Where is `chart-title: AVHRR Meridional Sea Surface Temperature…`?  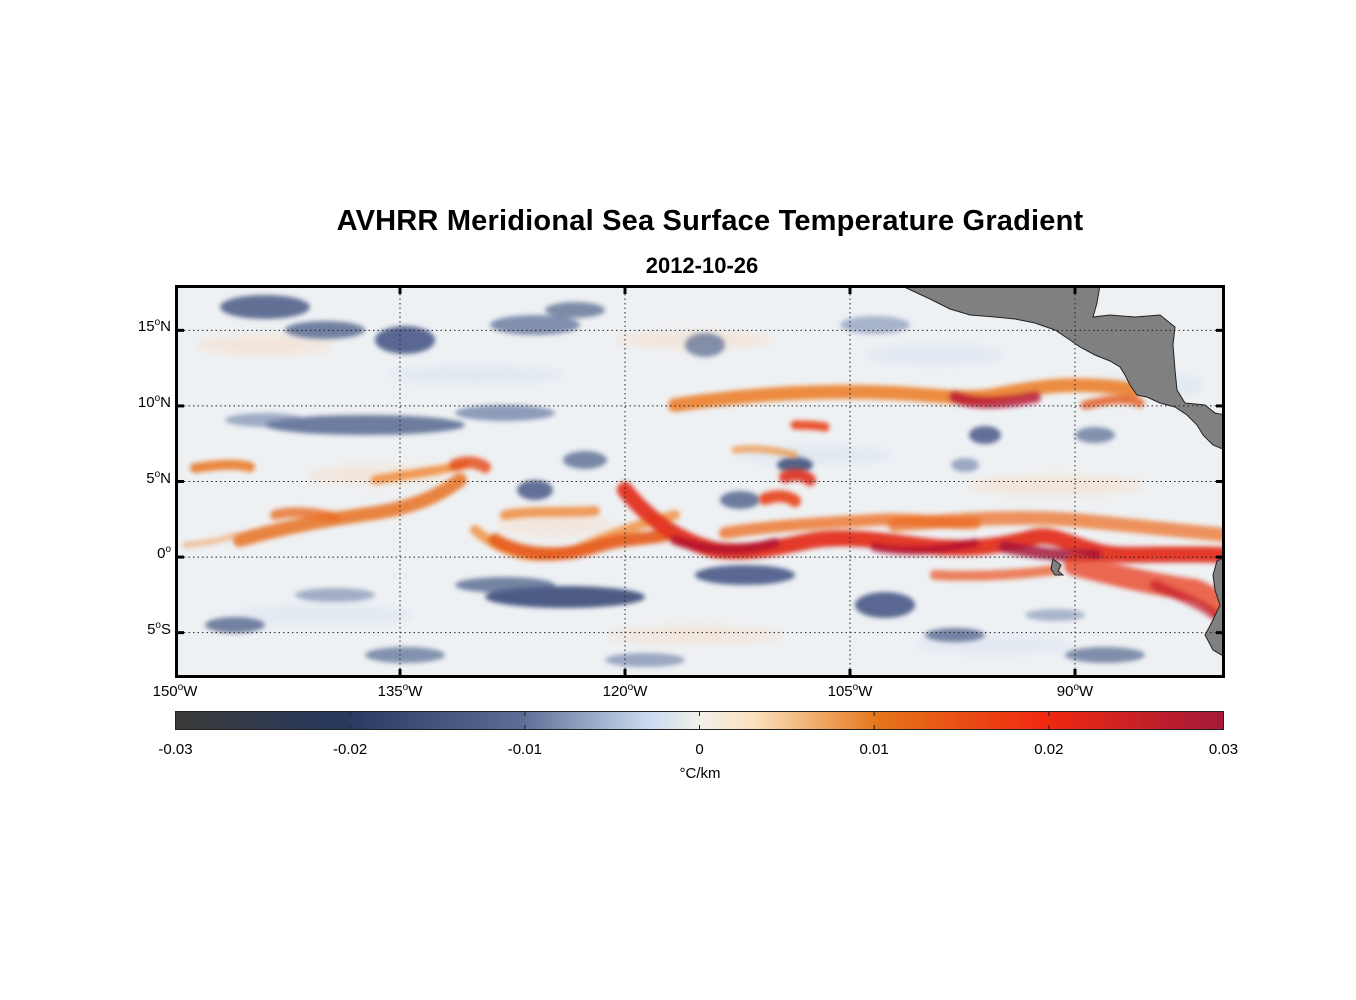
chart-title: AVHRR Meridional Sea Surface Temperature… is located at coordinates (710, 221).